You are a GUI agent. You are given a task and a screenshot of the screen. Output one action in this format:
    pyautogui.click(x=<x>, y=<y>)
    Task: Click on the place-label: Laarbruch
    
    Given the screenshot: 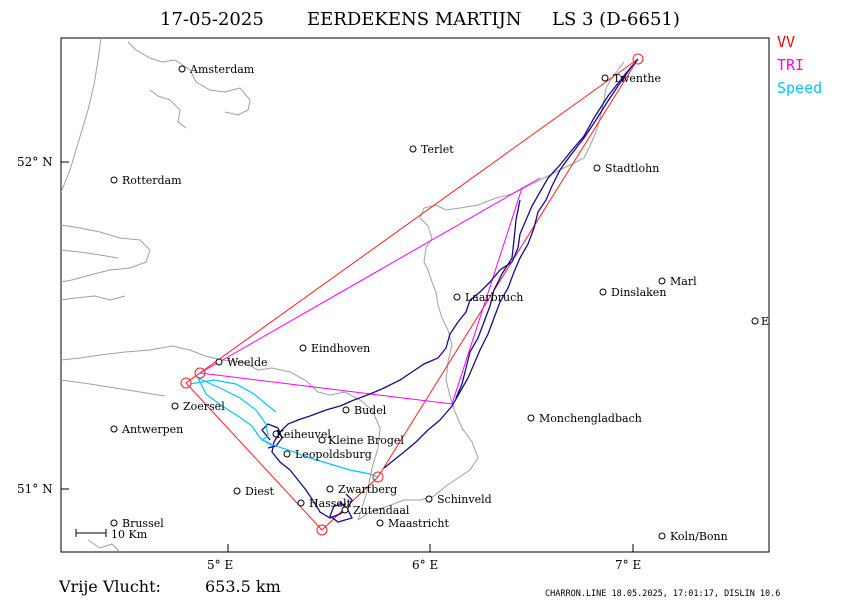 What is the action you would take?
    pyautogui.click(x=494, y=297)
    